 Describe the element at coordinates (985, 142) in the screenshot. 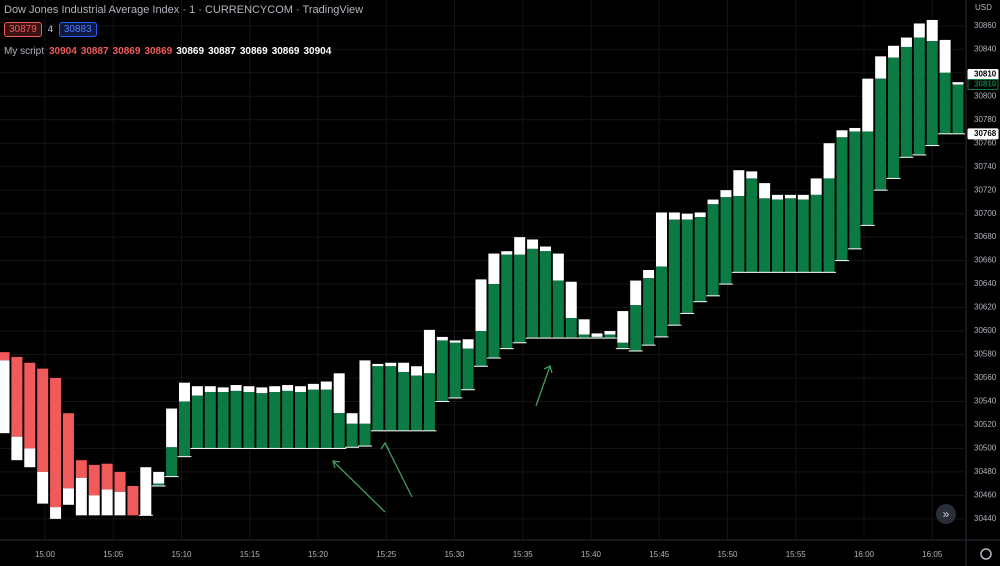

I see `y-tick-label: 30760` at that location.